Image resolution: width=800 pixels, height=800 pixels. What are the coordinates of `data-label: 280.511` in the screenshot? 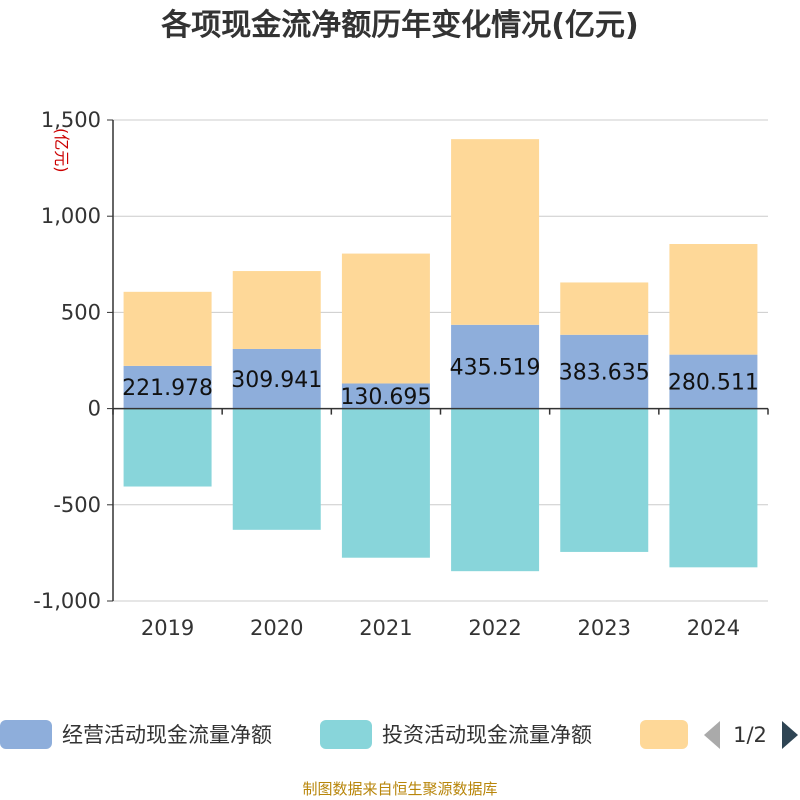 It's located at (713, 383).